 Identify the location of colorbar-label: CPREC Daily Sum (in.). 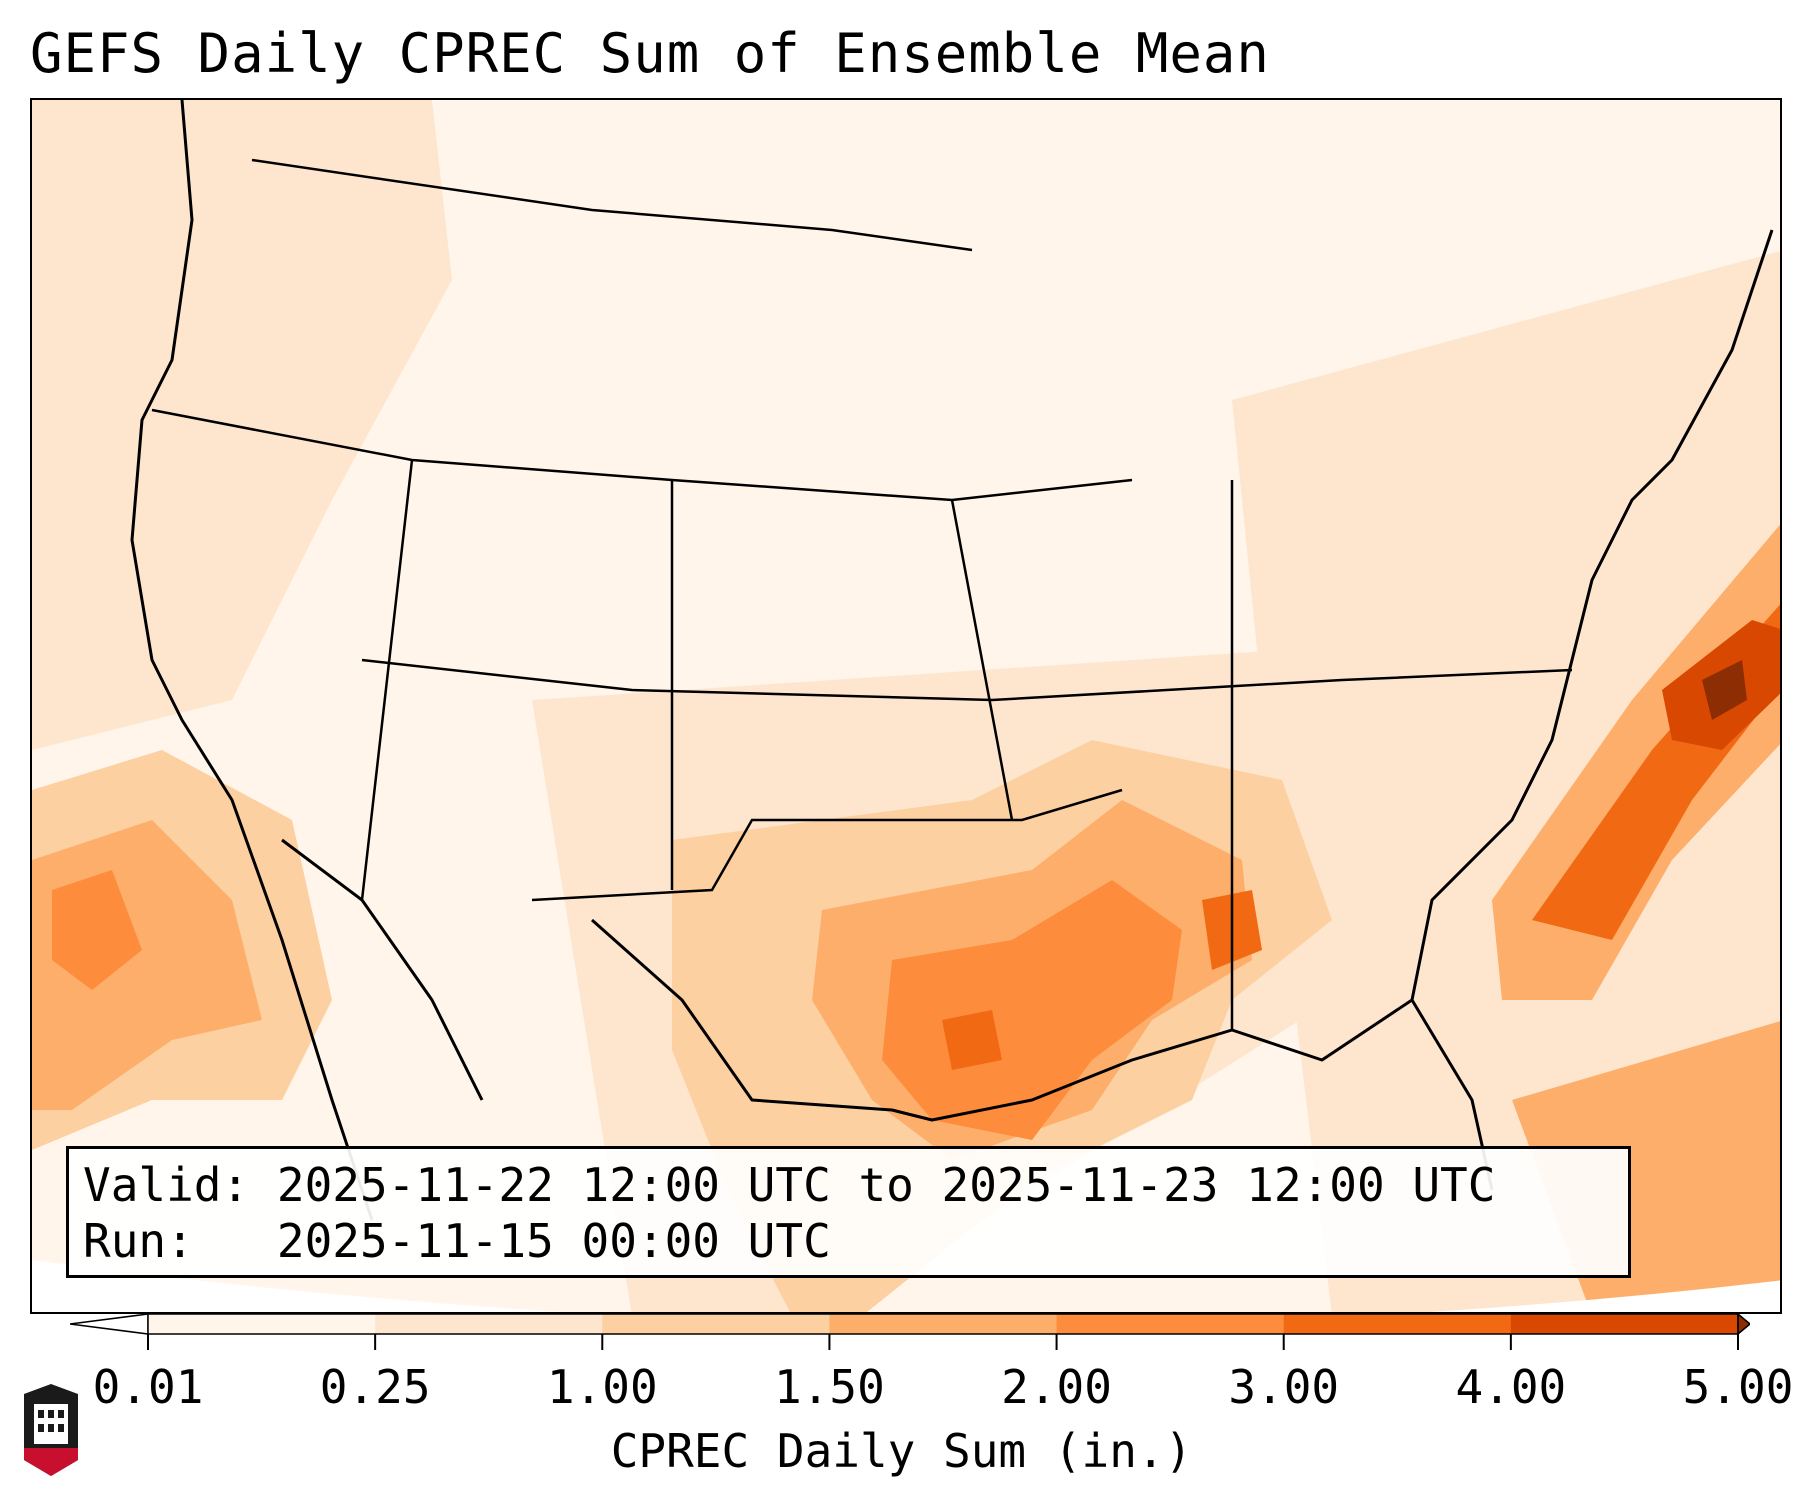
(901, 1451).